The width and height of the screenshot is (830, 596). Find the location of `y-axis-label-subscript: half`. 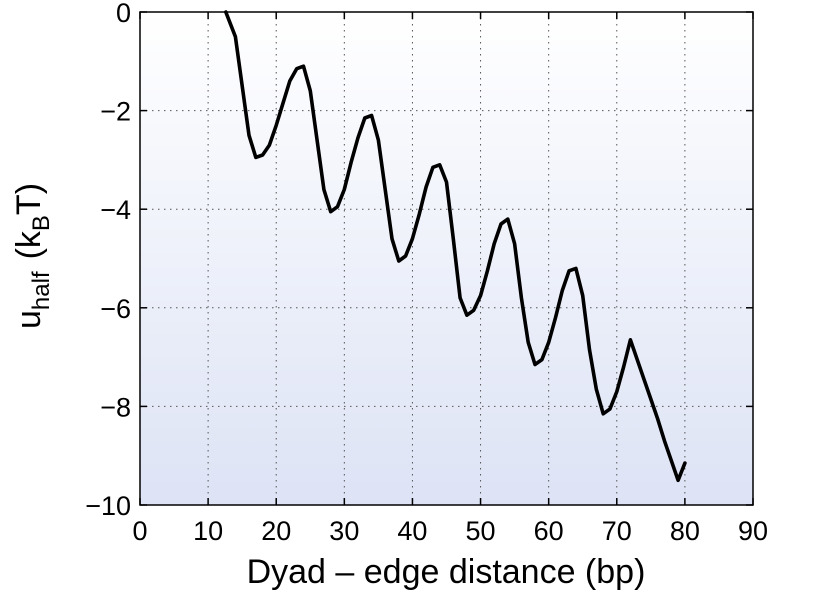

y-axis-label-subscript: half is located at coordinates (41, 290).